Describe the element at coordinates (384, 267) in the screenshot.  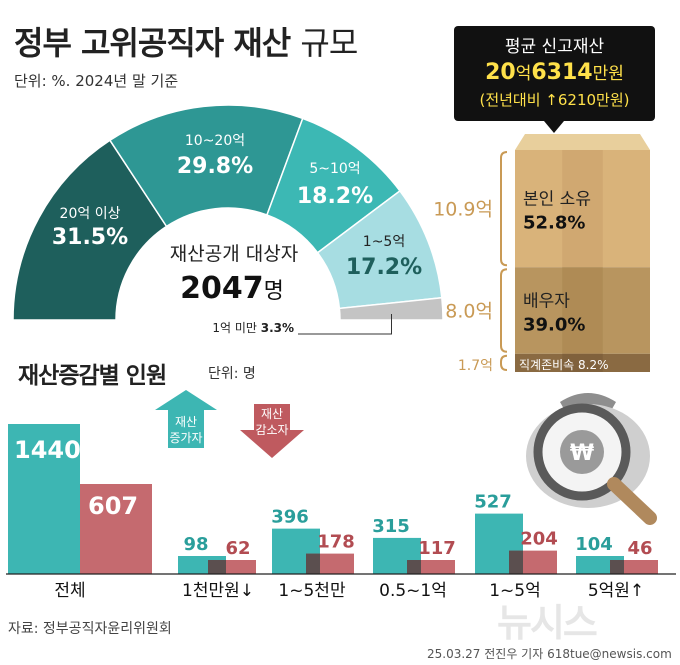
I see `gauge-slice-value: 17.2%` at that location.